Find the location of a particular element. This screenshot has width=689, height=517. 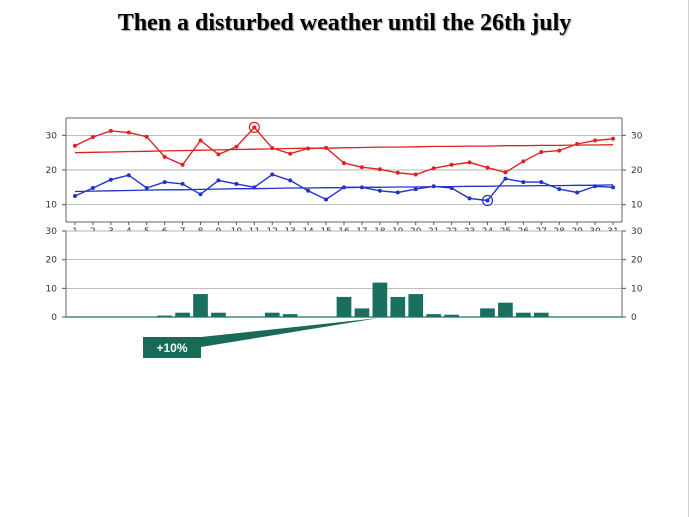

percentage-callout: +10% is located at coordinates (261, 338).